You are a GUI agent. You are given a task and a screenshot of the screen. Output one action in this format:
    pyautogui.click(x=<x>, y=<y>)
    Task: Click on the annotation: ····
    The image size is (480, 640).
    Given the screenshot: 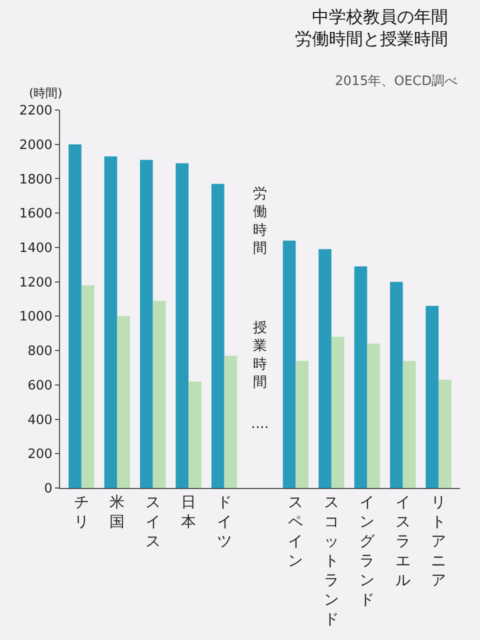 What is the action you would take?
    pyautogui.click(x=260, y=428)
    